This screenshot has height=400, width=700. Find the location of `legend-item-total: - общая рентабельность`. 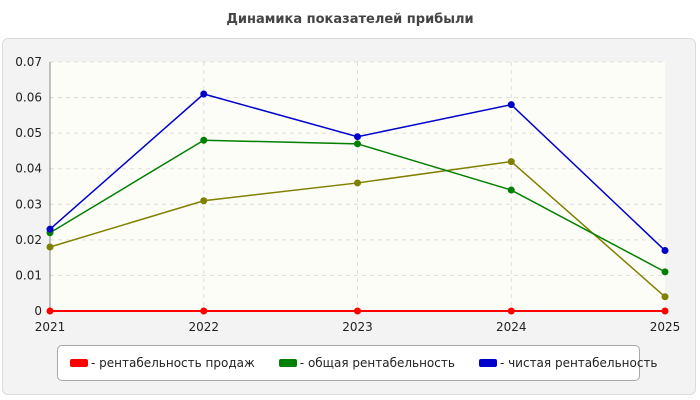

legend-item-total: - общая рентабельность is located at coordinates (366, 363).